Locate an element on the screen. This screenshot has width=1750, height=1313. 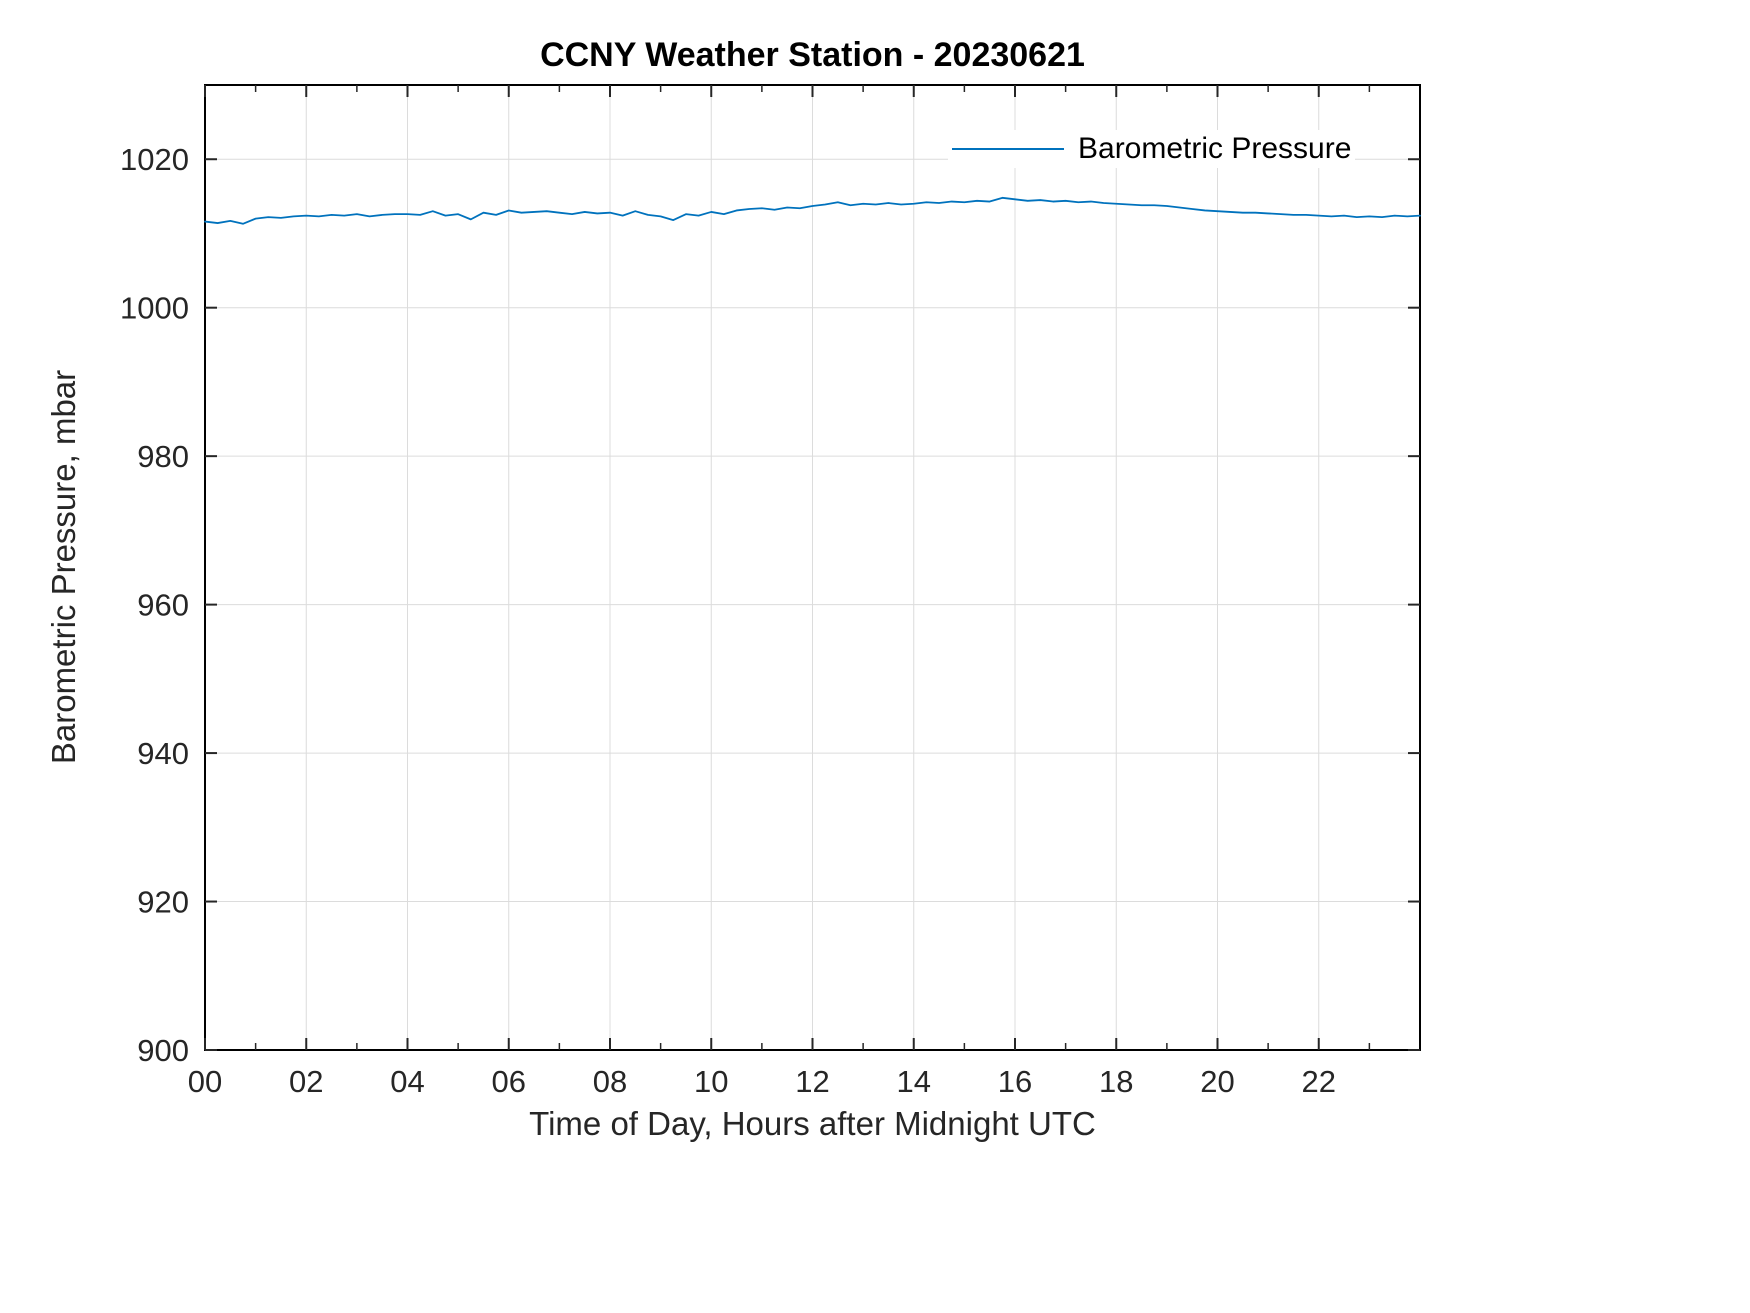
pressure-line is located at coordinates (812, 210).